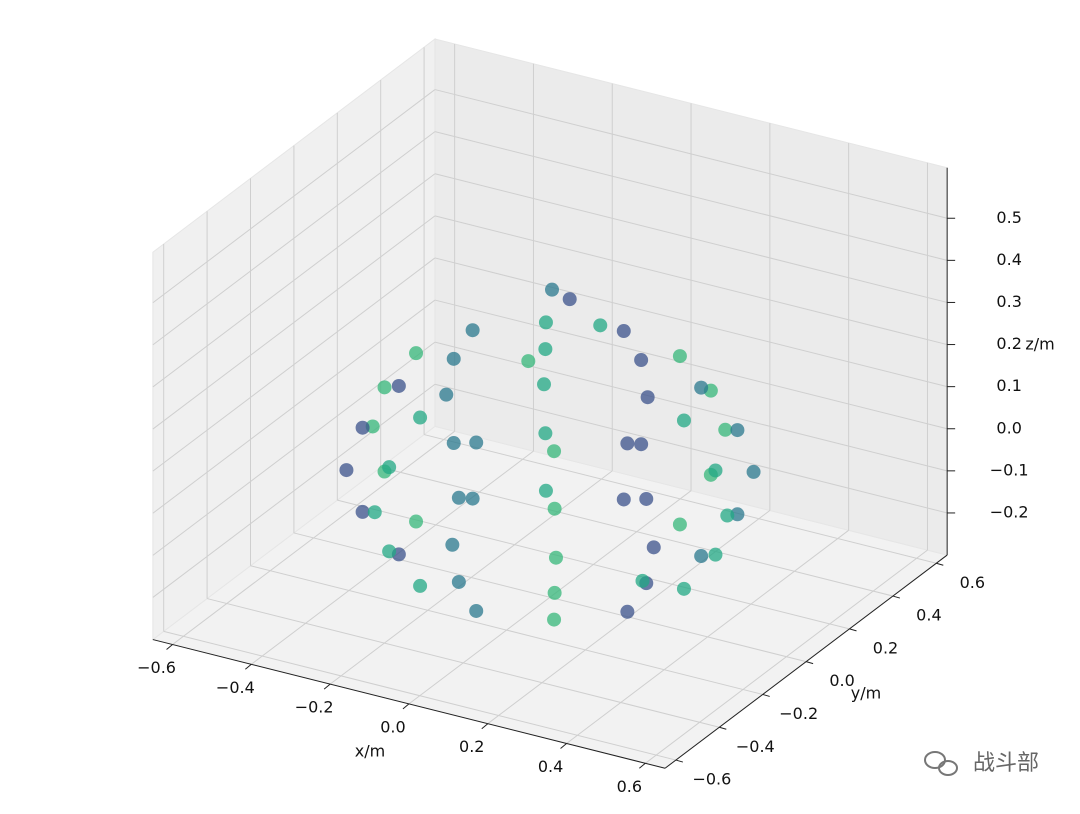 The image size is (1080, 814). I want to click on x-tick-label: 0.2, so click(471, 746).